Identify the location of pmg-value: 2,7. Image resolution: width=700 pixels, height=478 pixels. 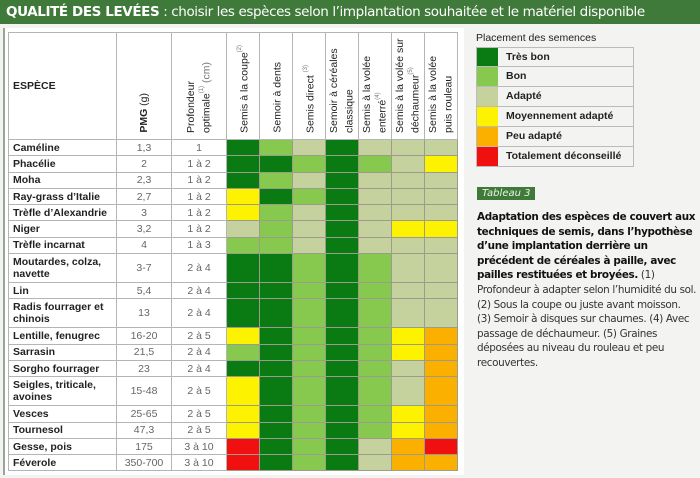
(144, 196).